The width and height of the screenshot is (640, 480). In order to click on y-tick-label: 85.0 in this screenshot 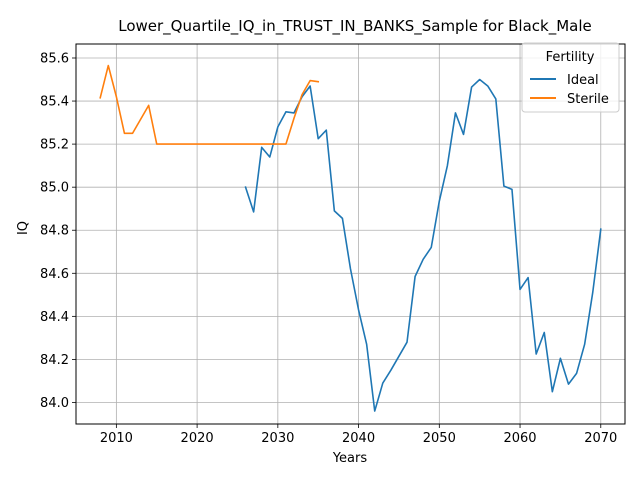, I will do `click(54, 188)`.